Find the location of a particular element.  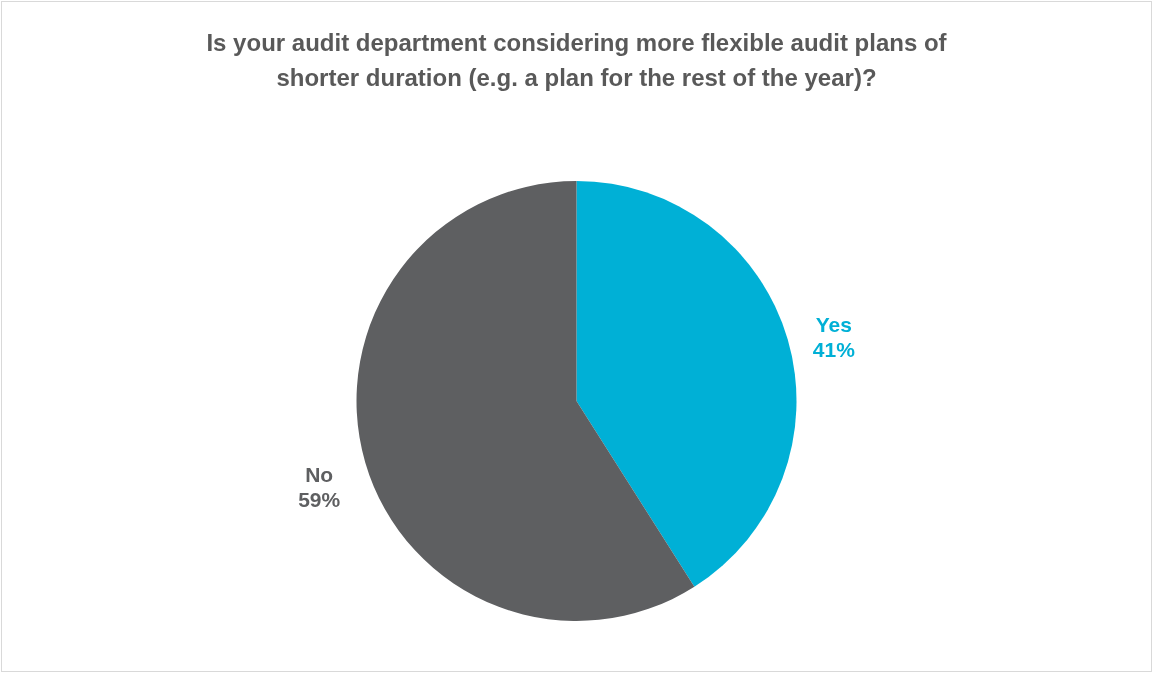

pie-slice is located at coordinates (686, 384).